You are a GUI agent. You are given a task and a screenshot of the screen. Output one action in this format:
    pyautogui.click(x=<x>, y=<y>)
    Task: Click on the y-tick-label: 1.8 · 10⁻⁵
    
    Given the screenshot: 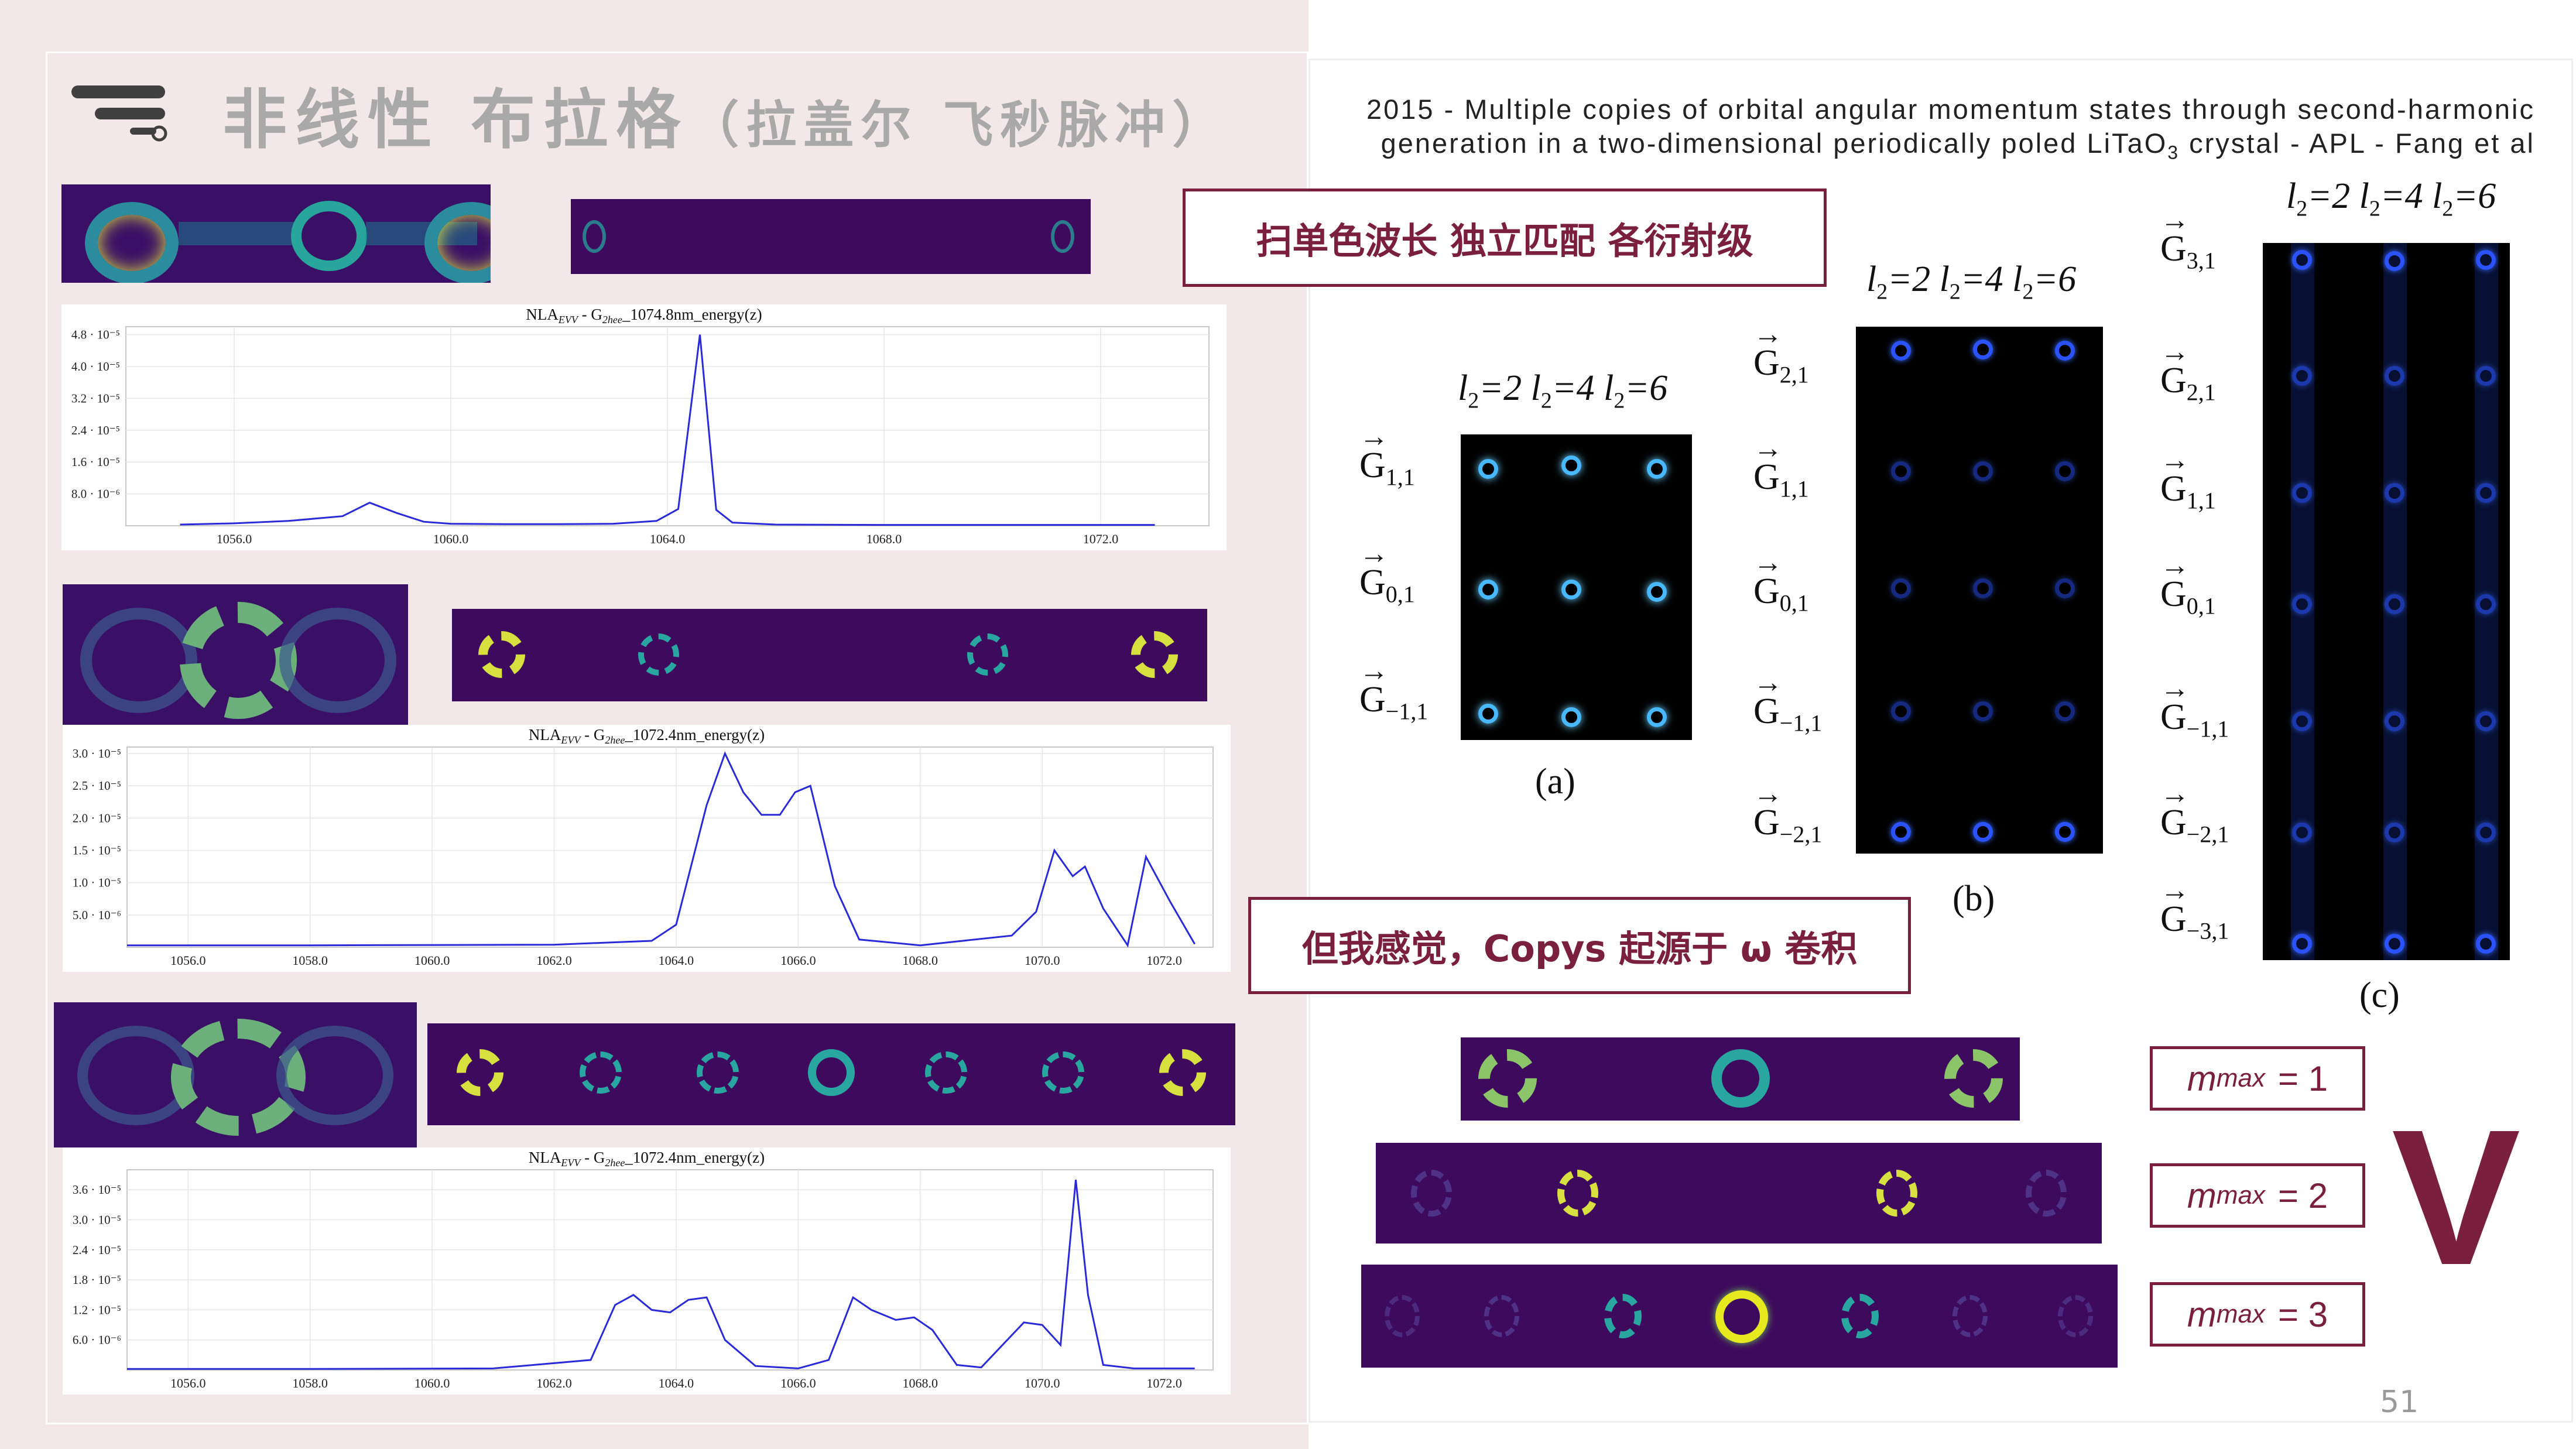 What is the action you would take?
    pyautogui.click(x=97, y=1280)
    